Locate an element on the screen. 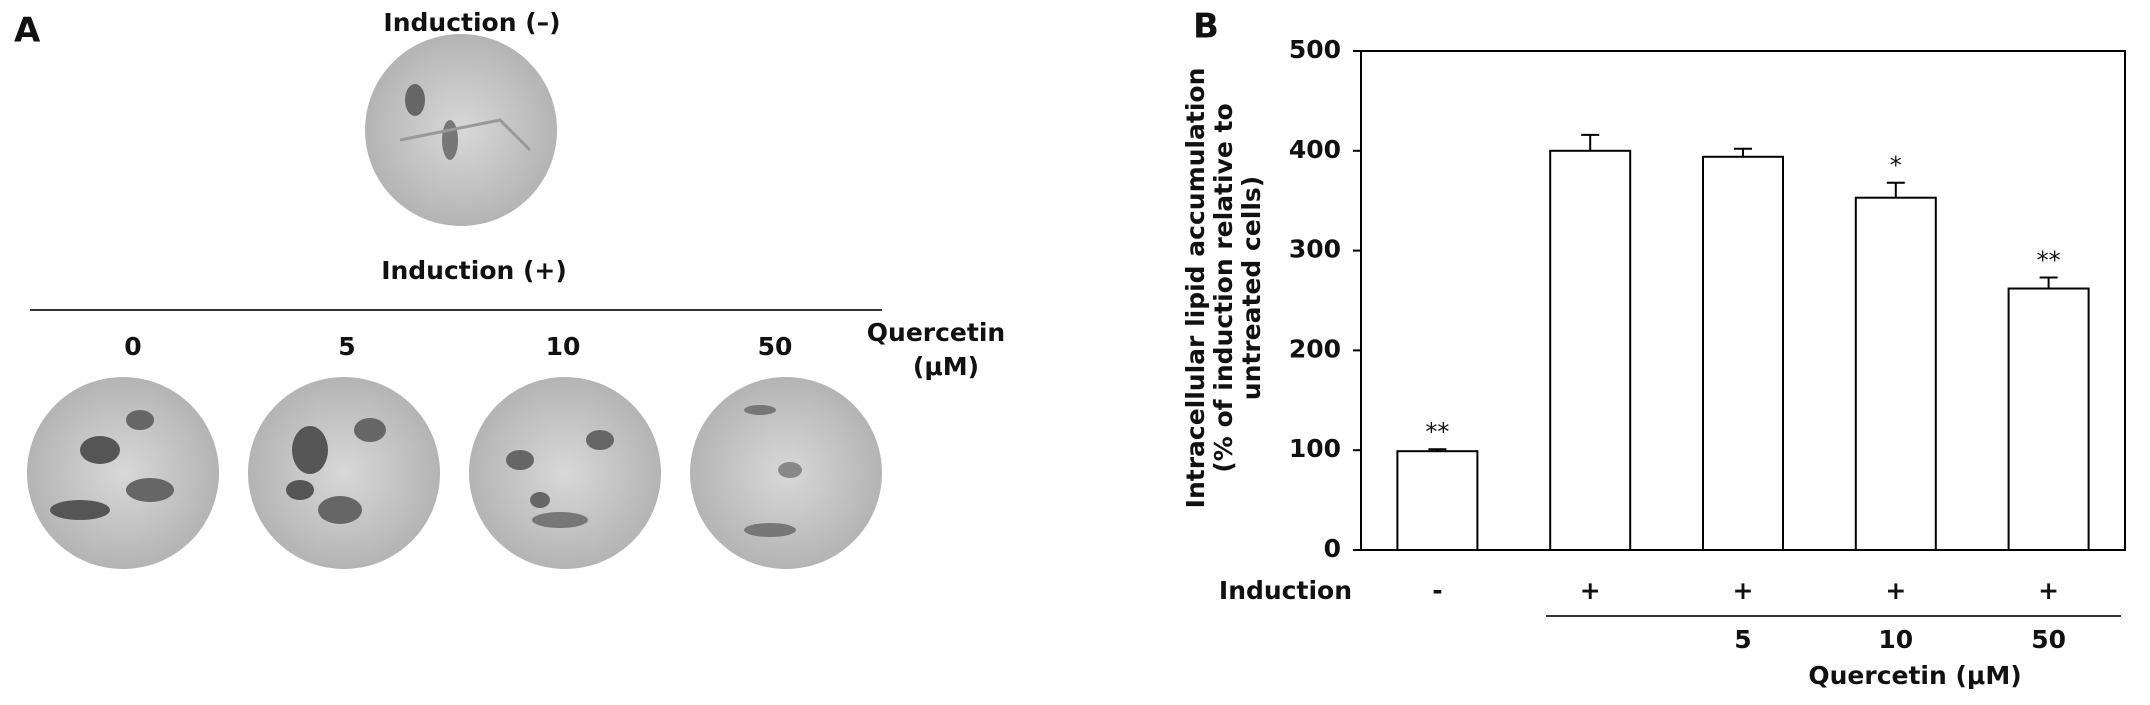 Image resolution: width=2150 pixels, height=705 pixels. y-tick-label: 200 is located at coordinates (1315, 348).